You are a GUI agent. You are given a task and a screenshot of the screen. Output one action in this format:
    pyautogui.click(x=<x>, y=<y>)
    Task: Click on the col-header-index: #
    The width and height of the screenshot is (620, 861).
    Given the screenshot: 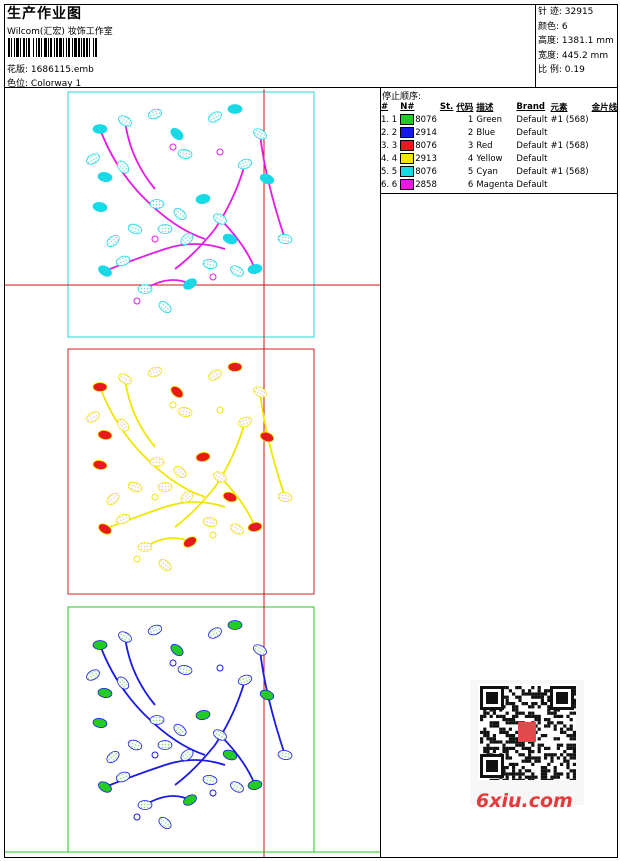 What is the action you would take?
    pyautogui.click(x=385, y=107)
    